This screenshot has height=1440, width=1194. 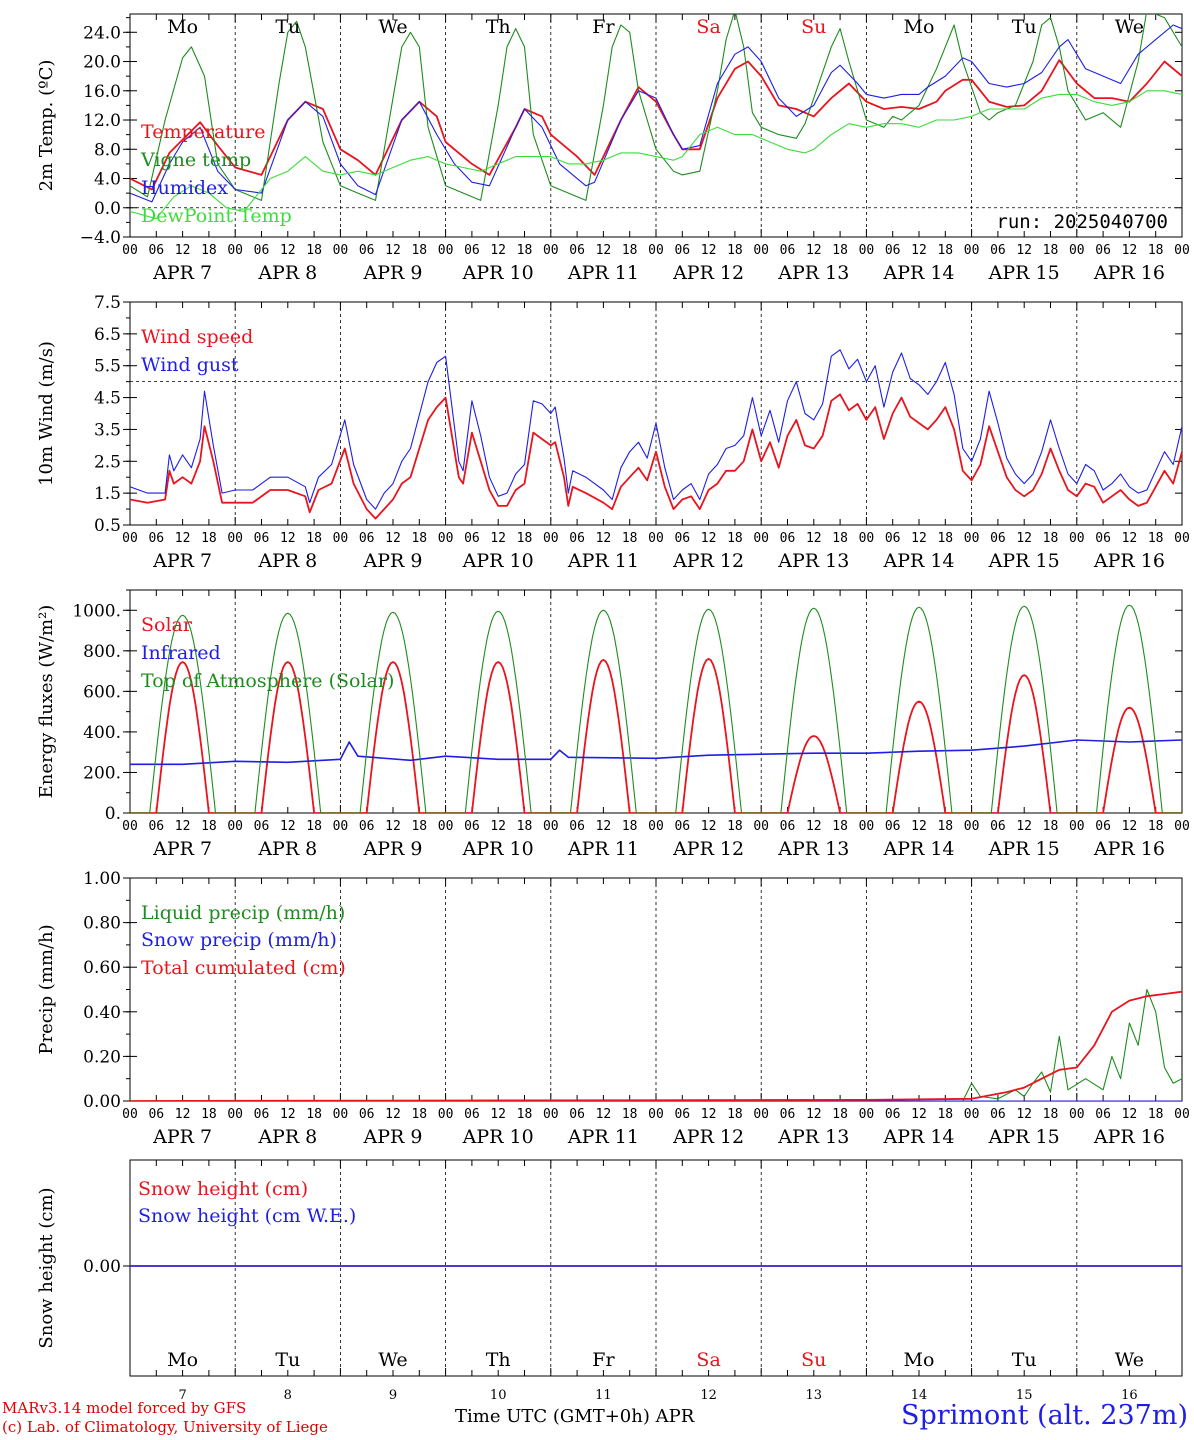 I want to click on legend-entry: Infrared, so click(x=181, y=653).